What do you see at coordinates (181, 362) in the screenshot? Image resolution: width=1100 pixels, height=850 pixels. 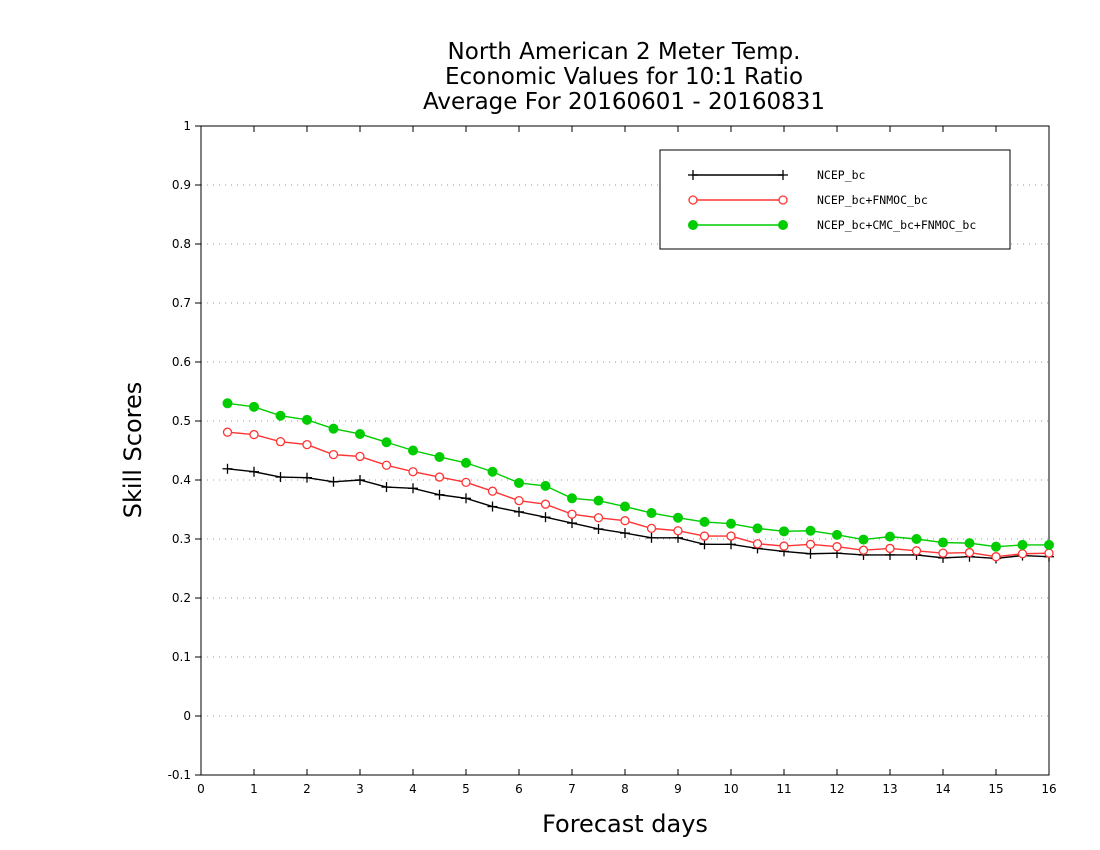 I see `y-tick-label: 0.6` at bounding box center [181, 362].